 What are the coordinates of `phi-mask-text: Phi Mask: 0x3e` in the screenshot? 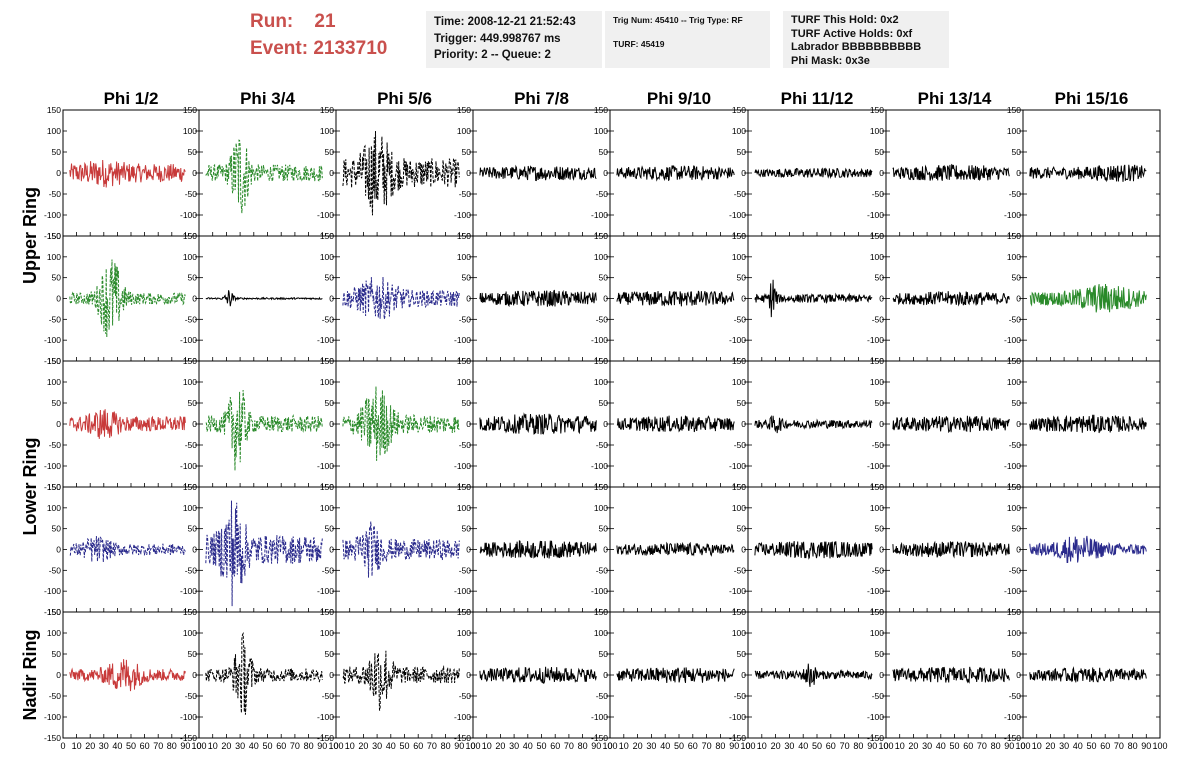 It's located at (830, 60).